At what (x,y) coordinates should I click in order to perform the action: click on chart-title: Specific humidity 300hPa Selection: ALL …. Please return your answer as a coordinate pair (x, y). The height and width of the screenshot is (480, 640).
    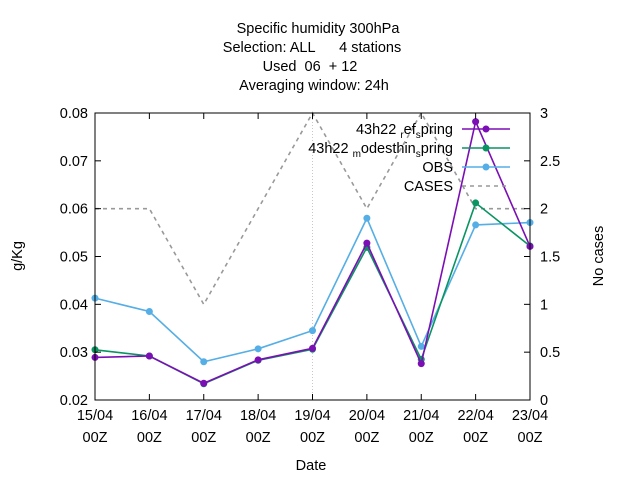
    Looking at the image, I should click on (312, 57).